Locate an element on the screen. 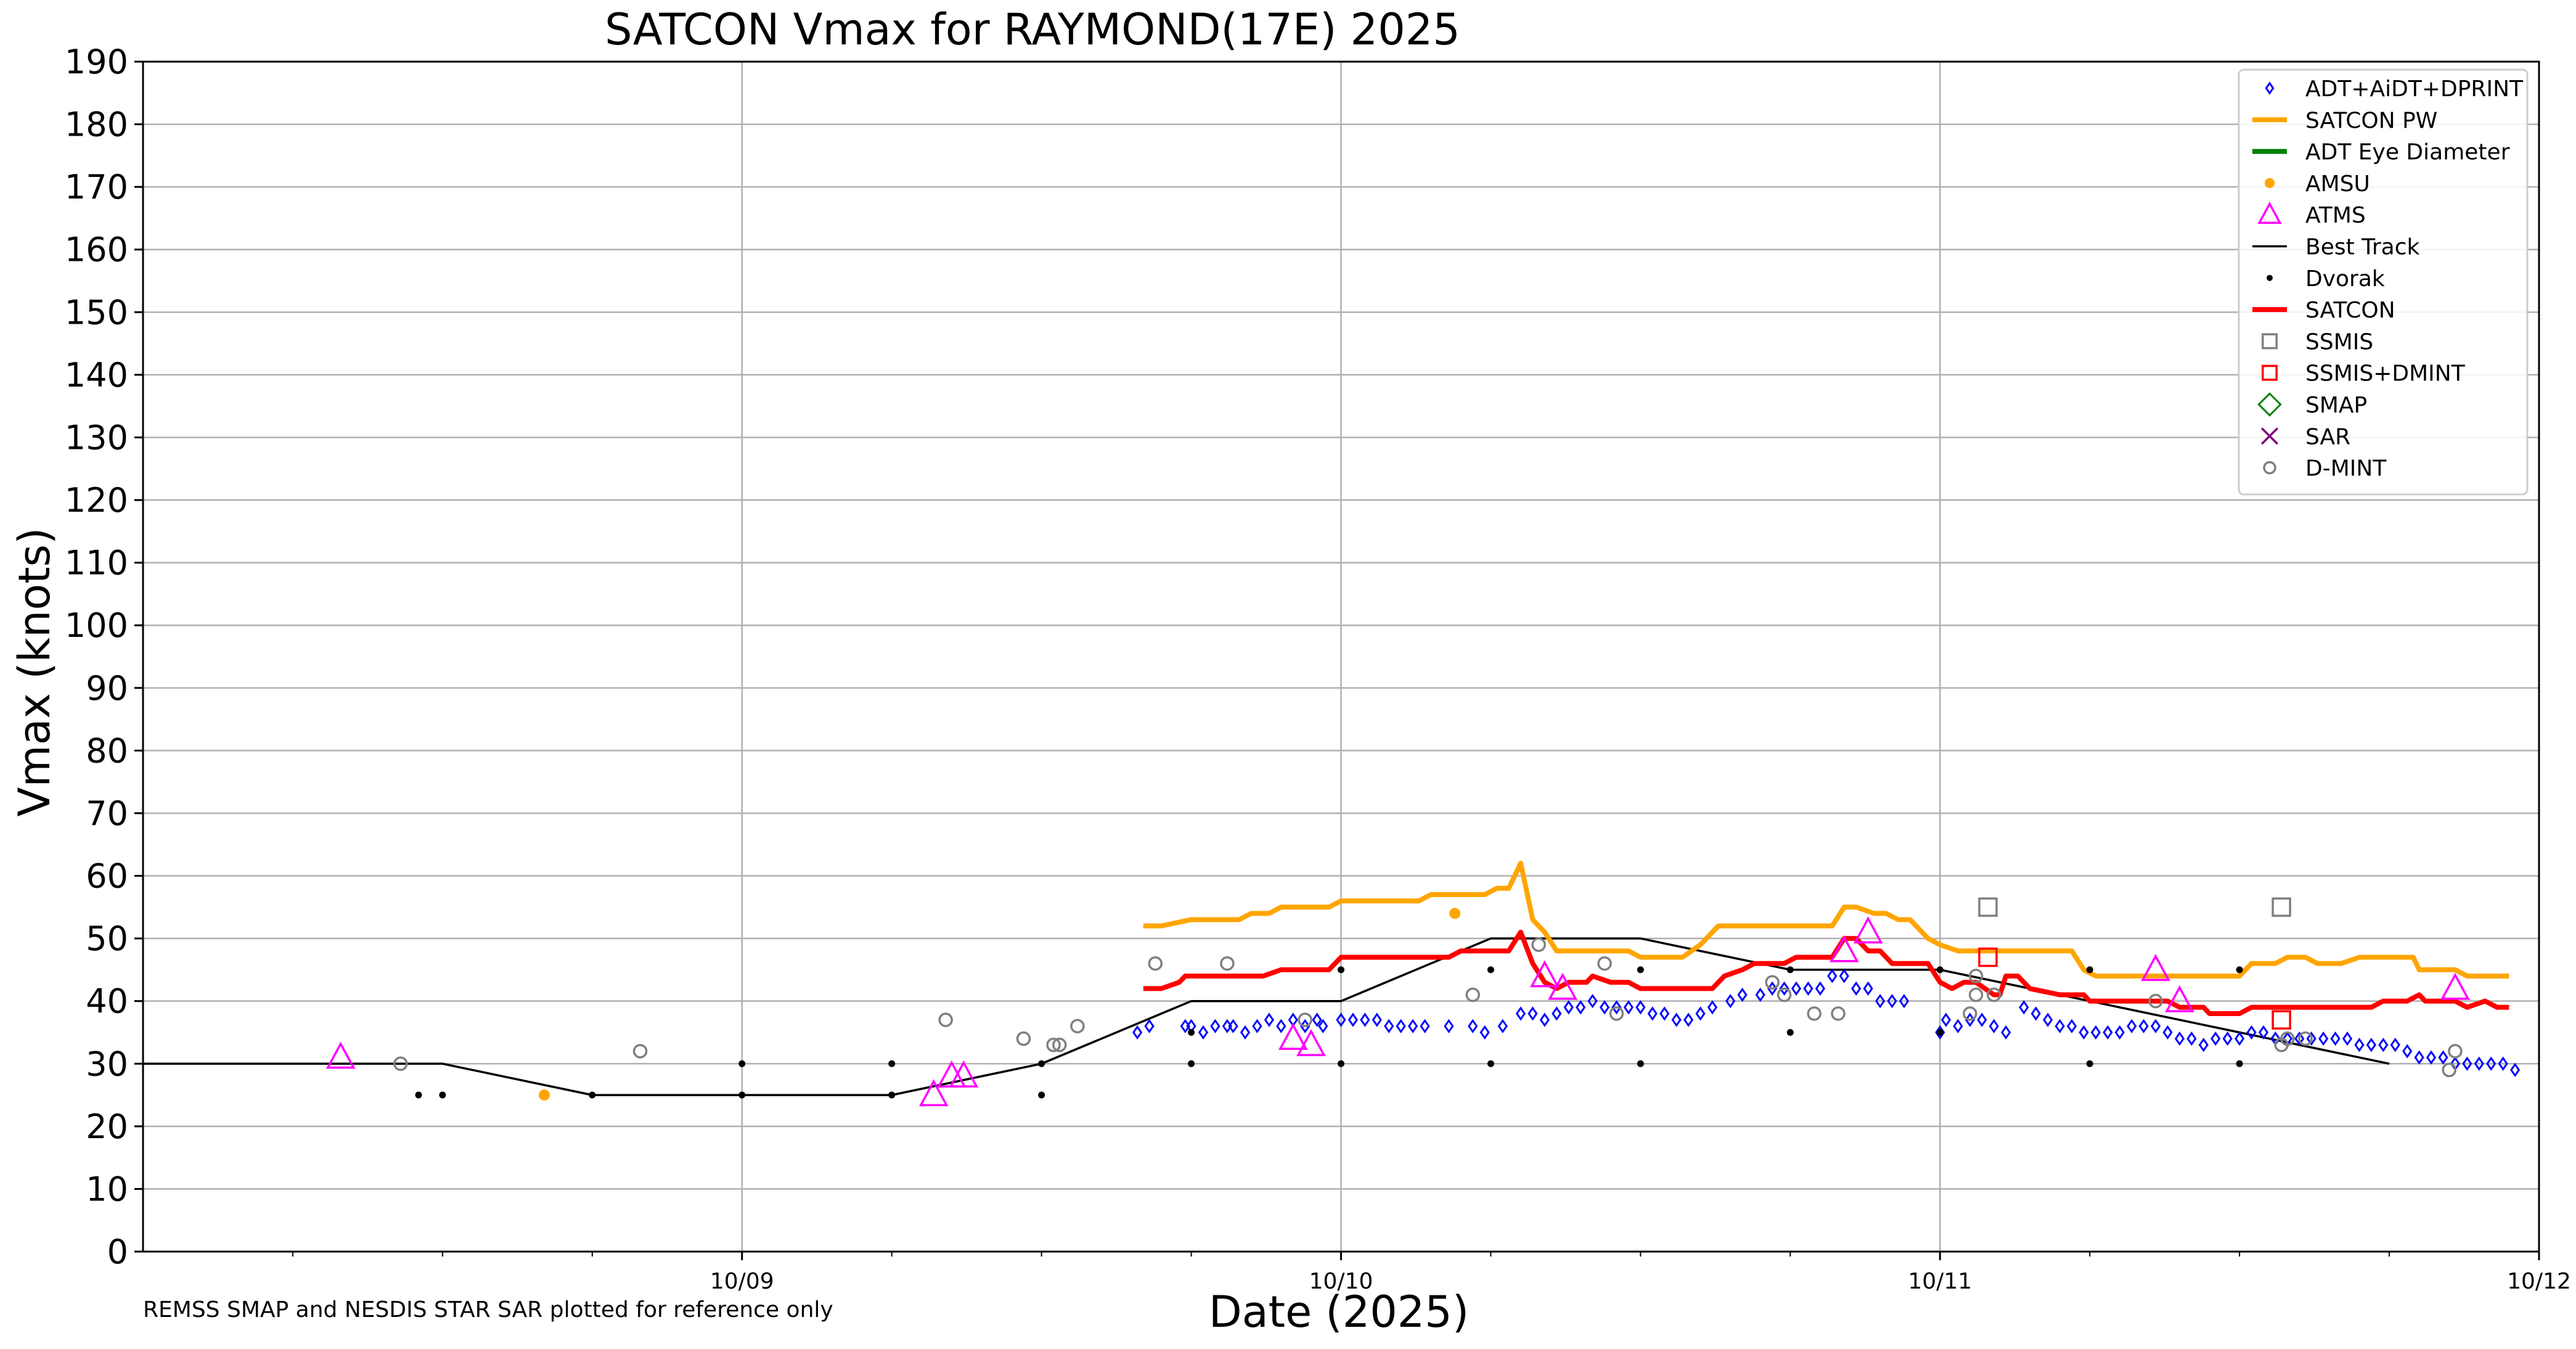  legend-label: Dvorak is located at coordinates (2345, 279).